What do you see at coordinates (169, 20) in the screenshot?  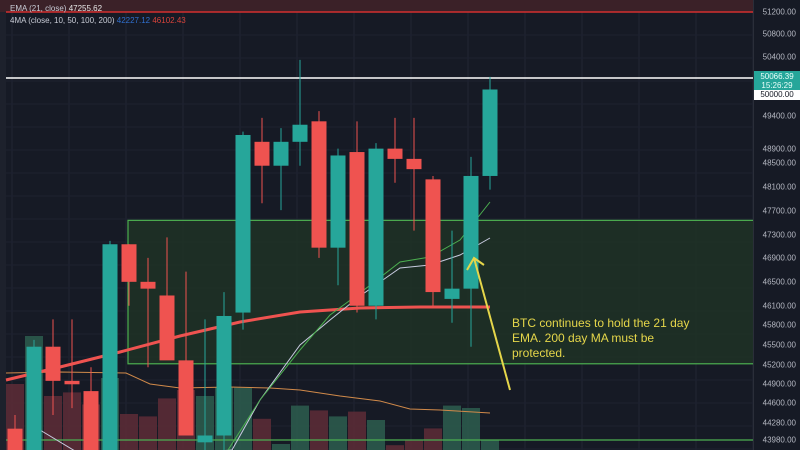 I see `ma-value-2: 46102.43` at bounding box center [169, 20].